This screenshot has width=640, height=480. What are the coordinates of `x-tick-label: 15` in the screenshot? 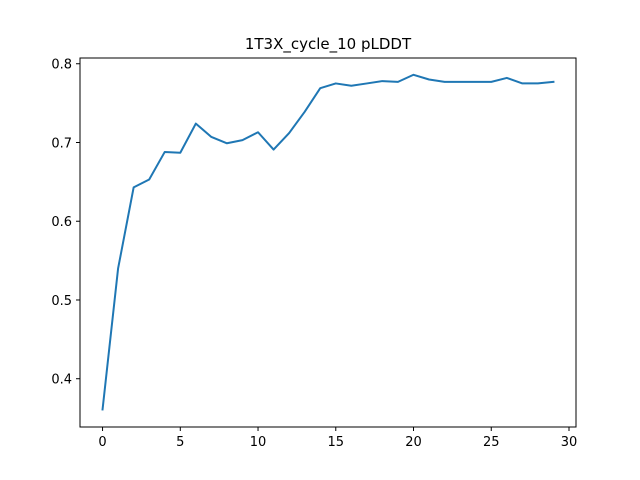 It's located at (336, 442).